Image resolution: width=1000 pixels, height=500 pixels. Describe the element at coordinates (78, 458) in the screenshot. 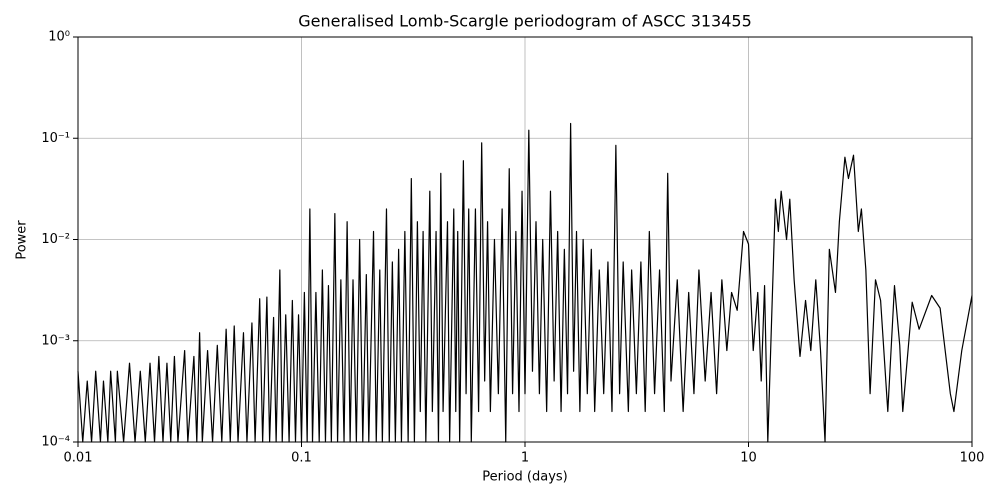

I see `x-tick-label: 0.01` at that location.